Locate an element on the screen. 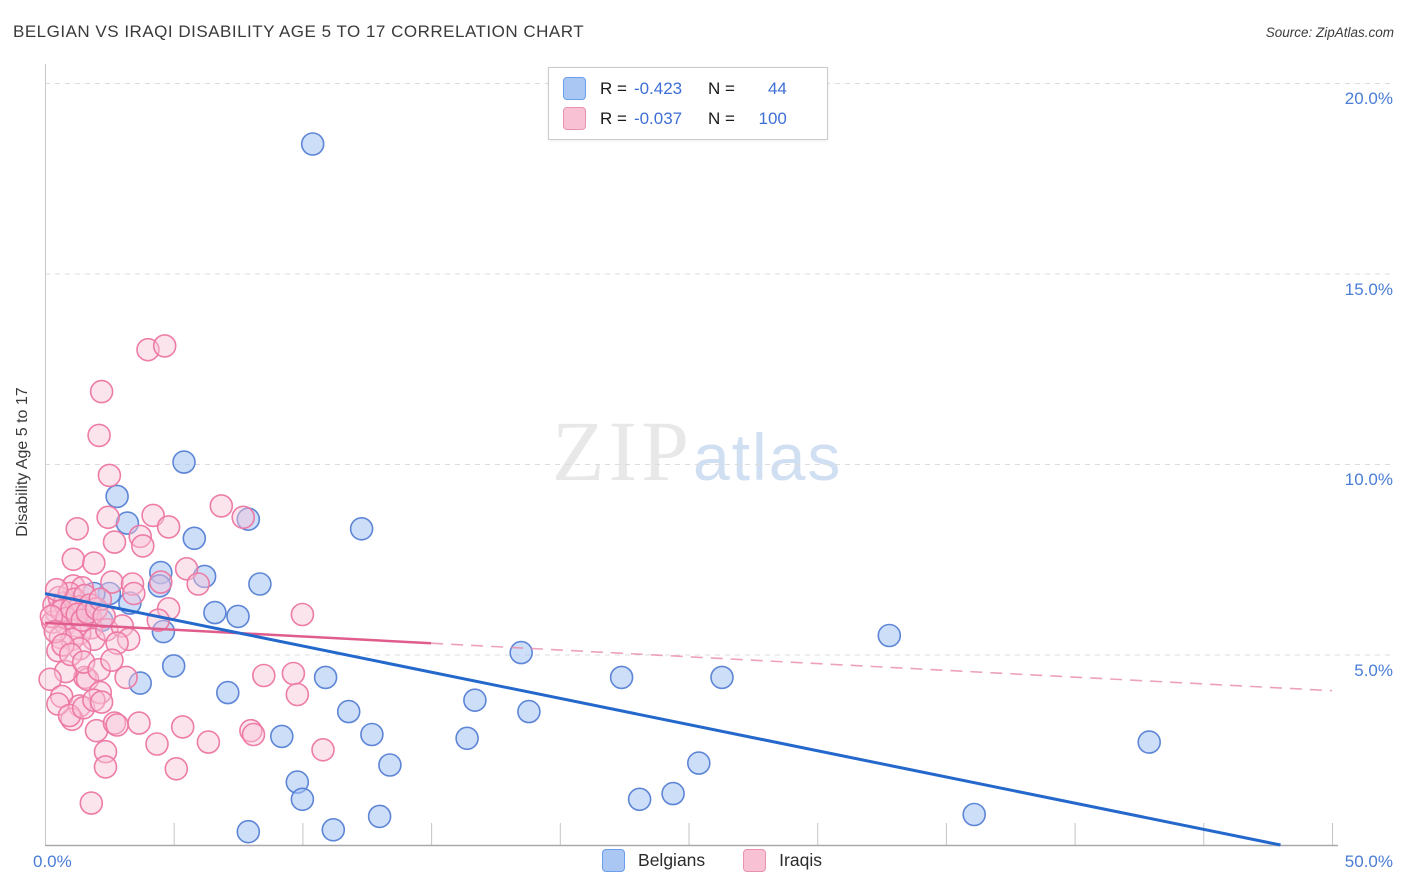 This screenshot has height=892, width=1406. x-tick-label: 0.0% is located at coordinates (52, 861).